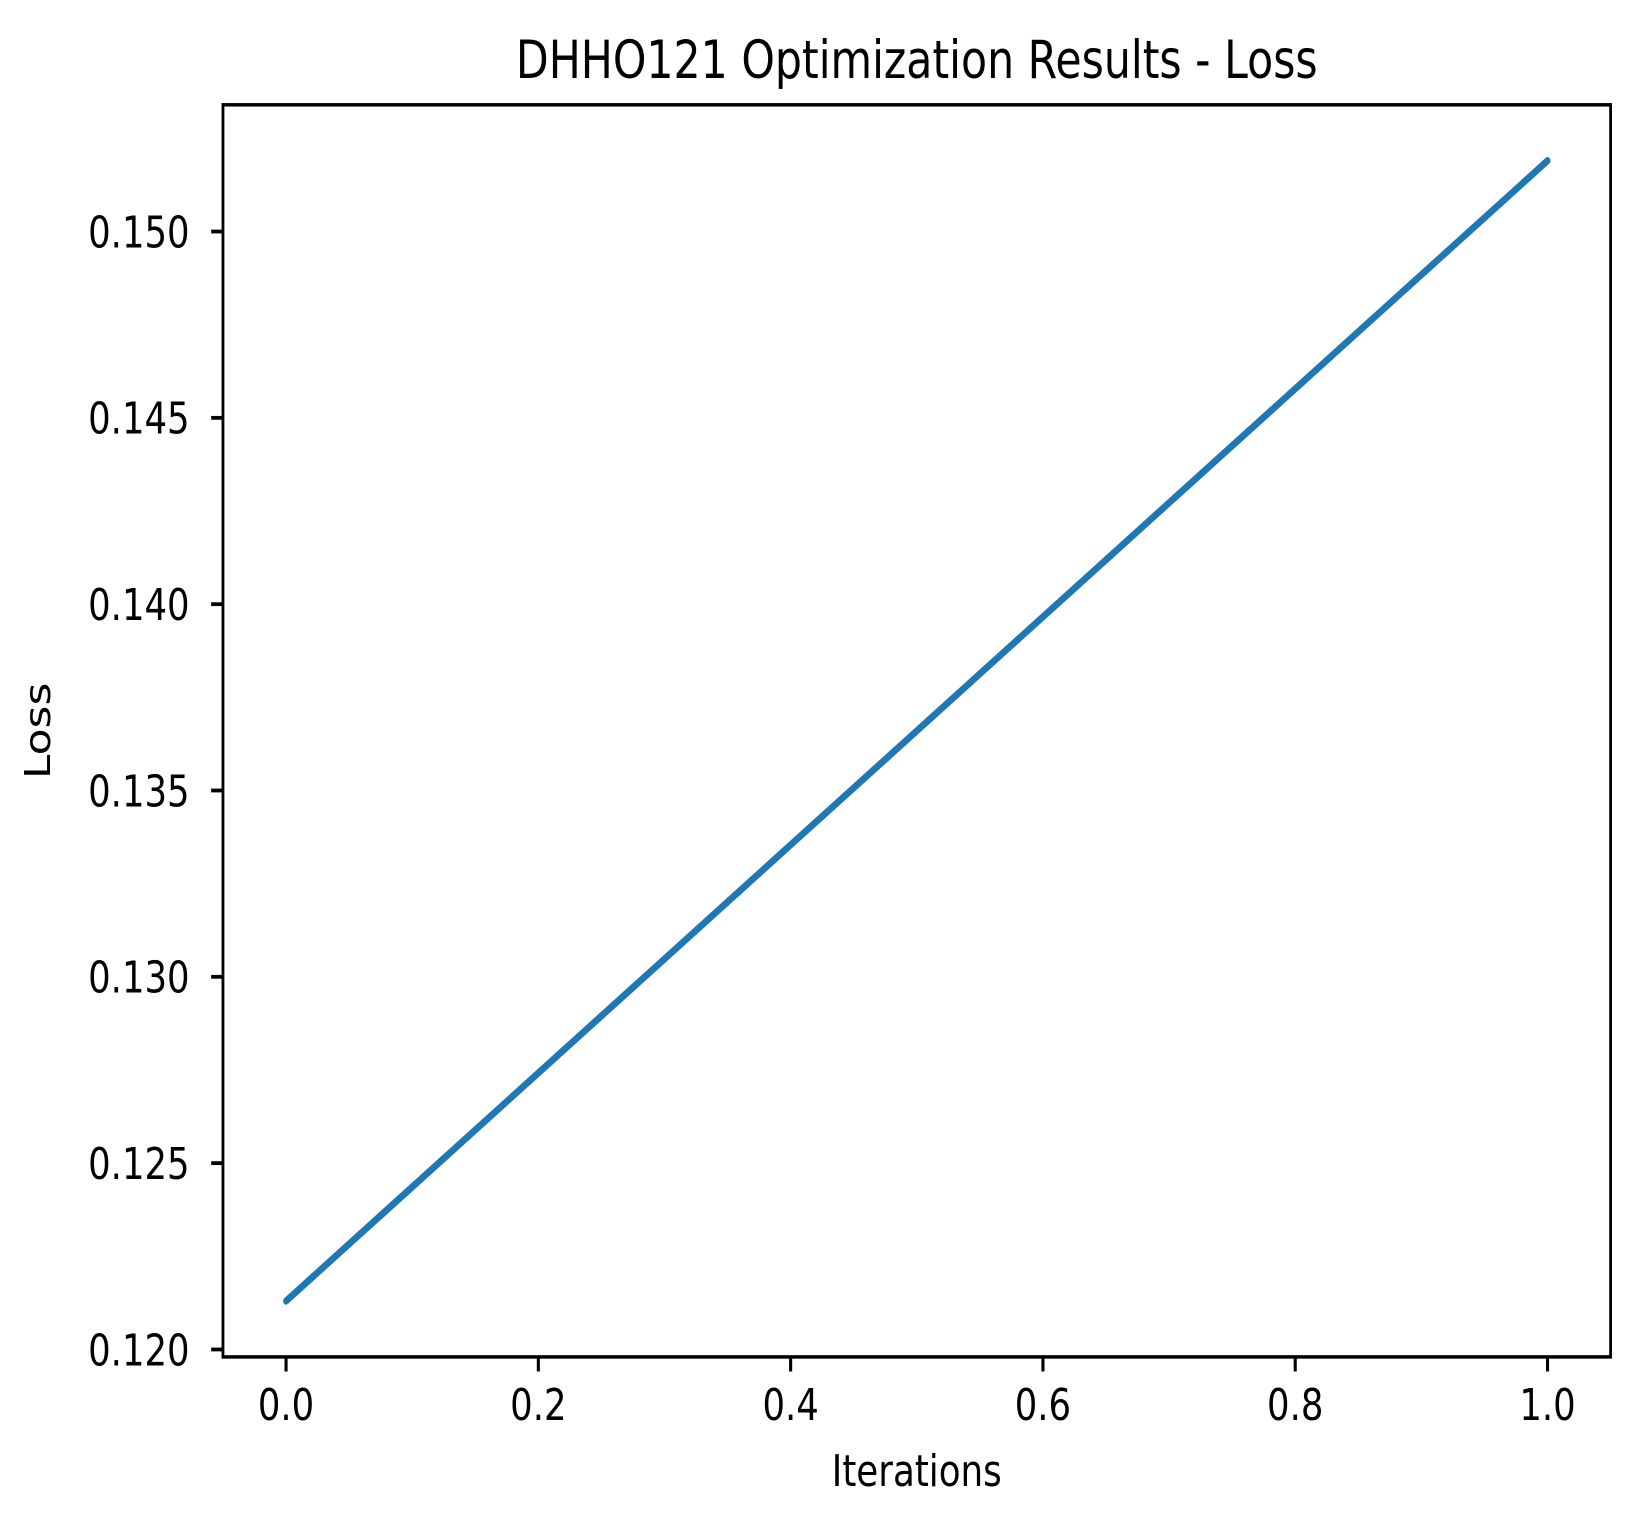 This screenshot has width=1644, height=1520. What do you see at coordinates (1295, 1406) in the screenshot?
I see `x-tick-label: 0.8` at bounding box center [1295, 1406].